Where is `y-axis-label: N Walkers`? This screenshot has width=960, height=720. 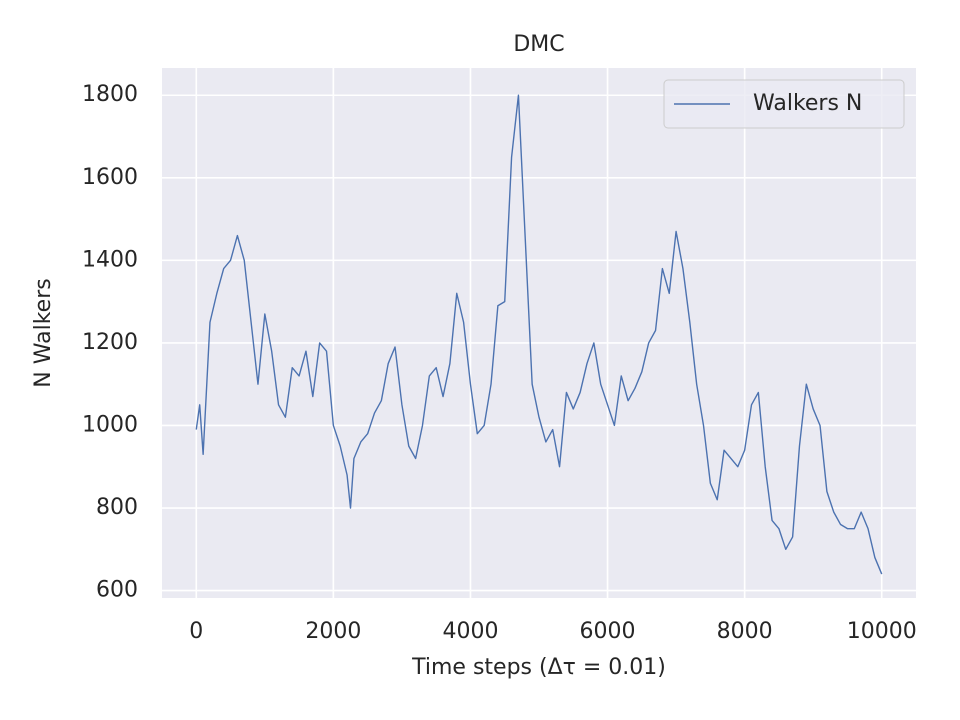 y-axis-label: N Walkers is located at coordinates (43, 332).